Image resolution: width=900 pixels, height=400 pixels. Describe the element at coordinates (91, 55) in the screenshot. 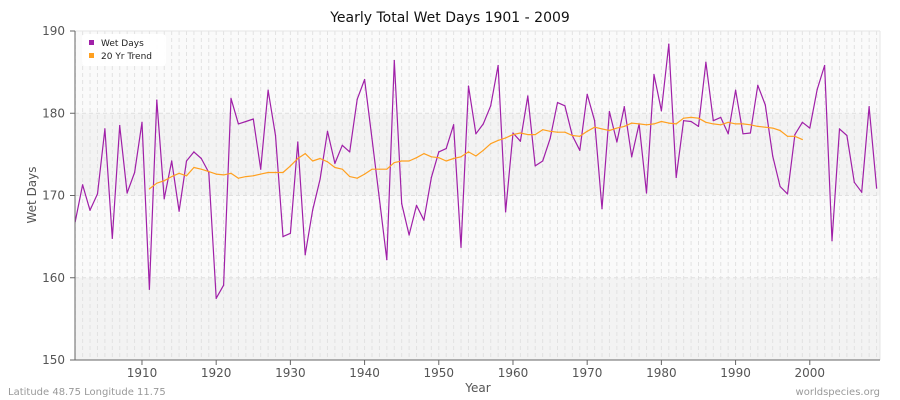

I see `legend-swatch-trend` at that location.